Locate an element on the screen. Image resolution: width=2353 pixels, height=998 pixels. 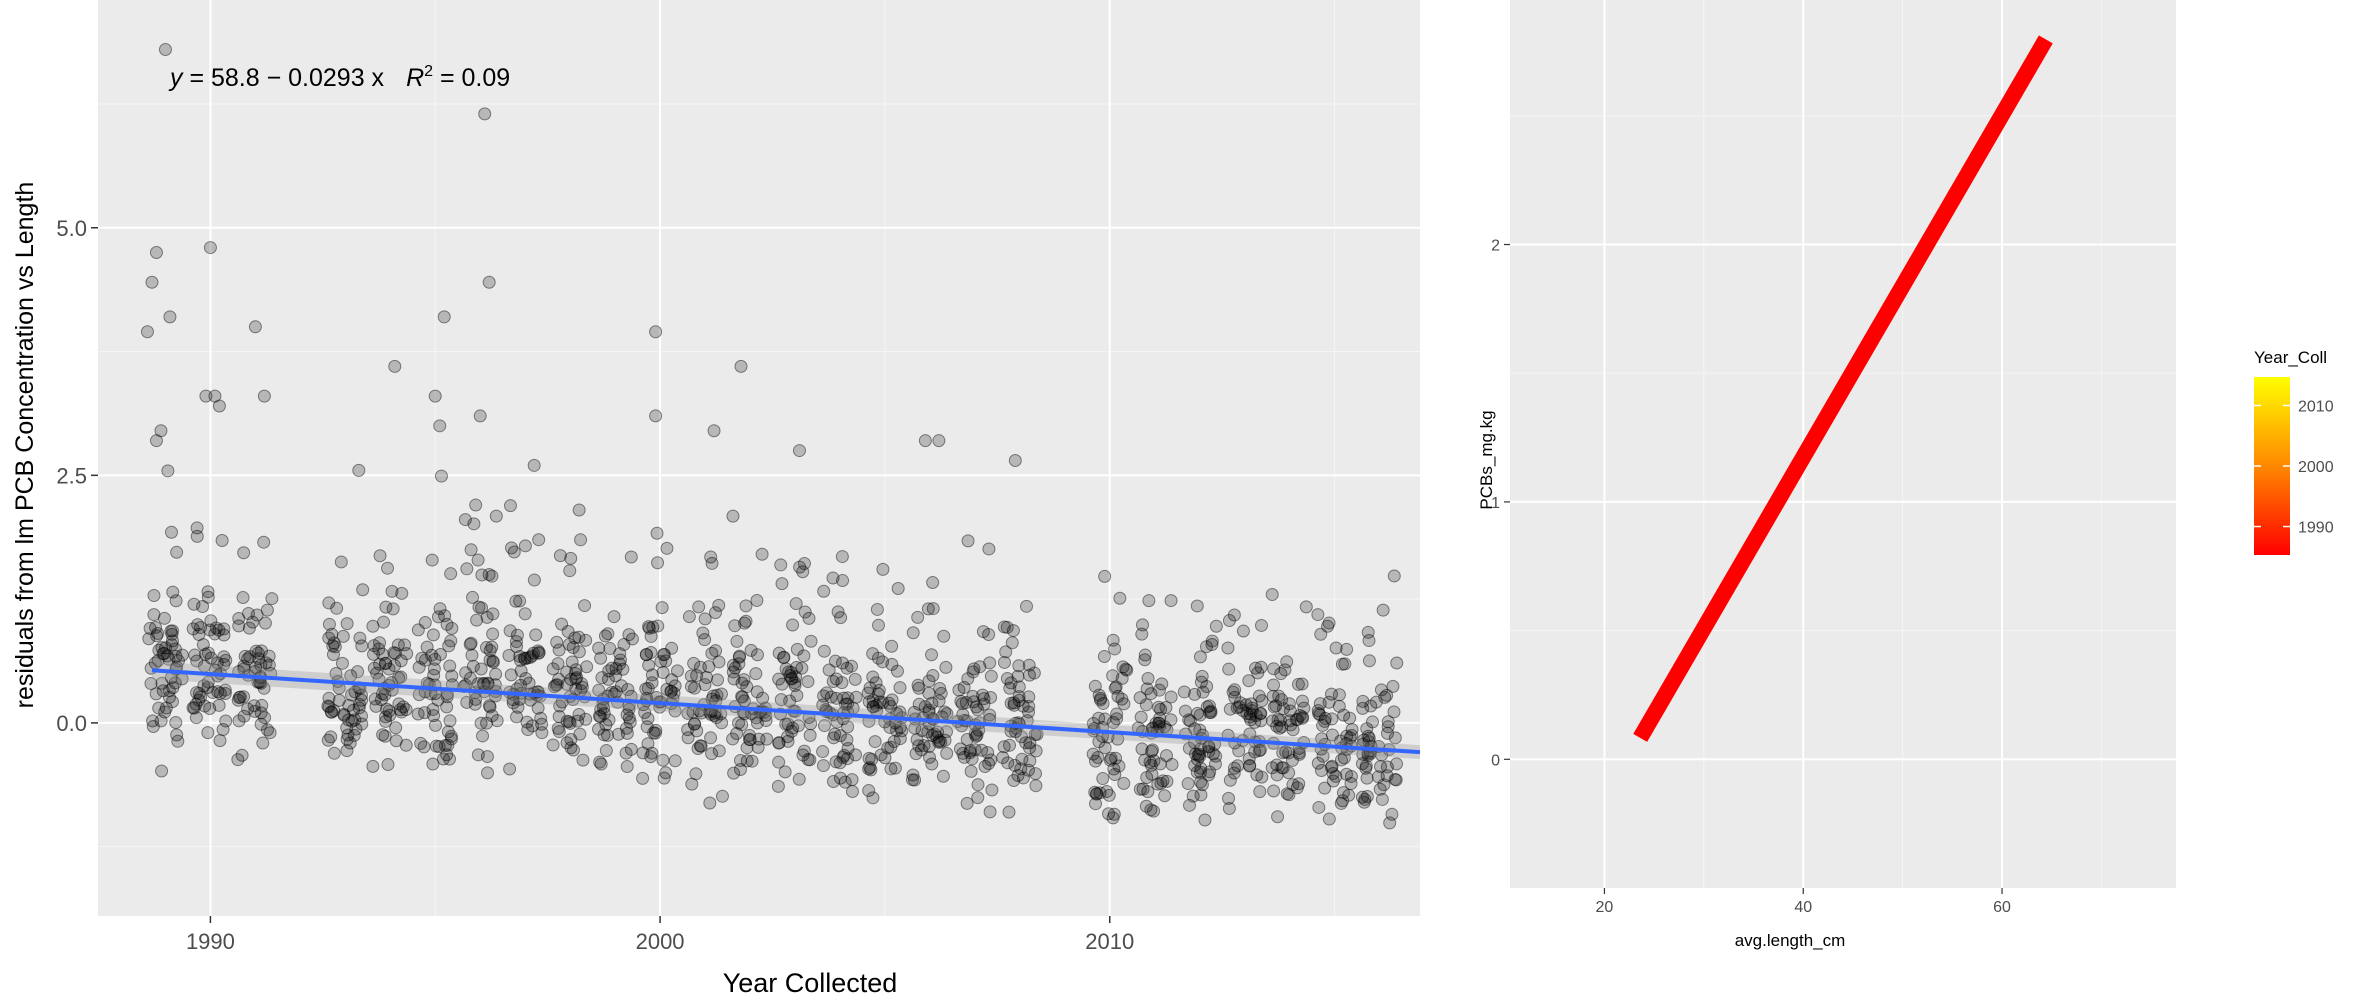
right-y-axis-title: PCBs_mg.kg is located at coordinates (1486, 459).